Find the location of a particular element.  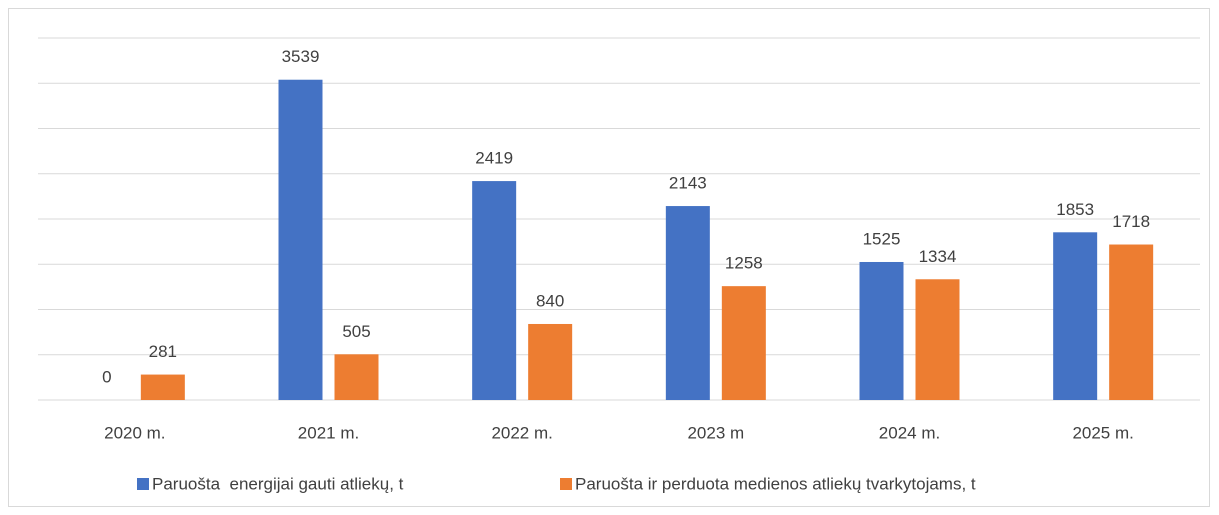

data-label: 1334 is located at coordinates (938, 256).